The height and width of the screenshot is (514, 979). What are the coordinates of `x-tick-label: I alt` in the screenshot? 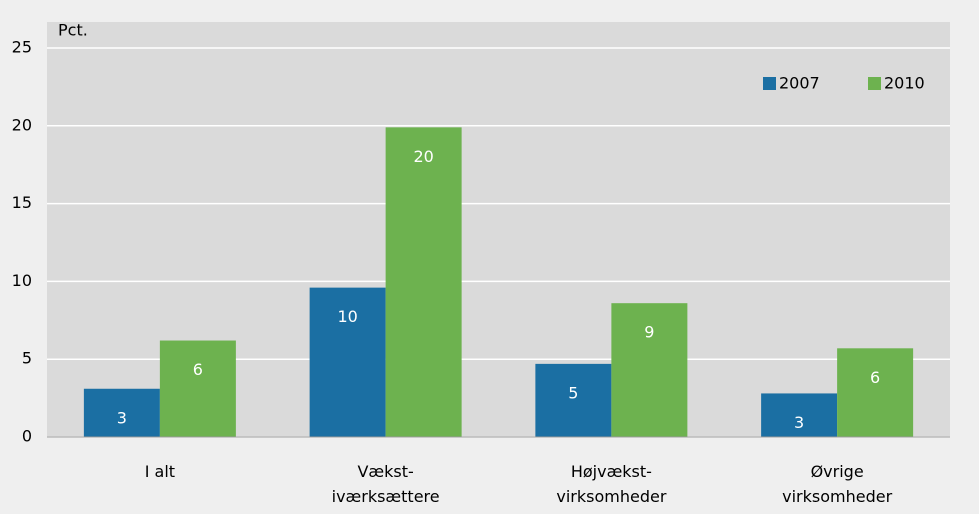 It's located at (160, 471).